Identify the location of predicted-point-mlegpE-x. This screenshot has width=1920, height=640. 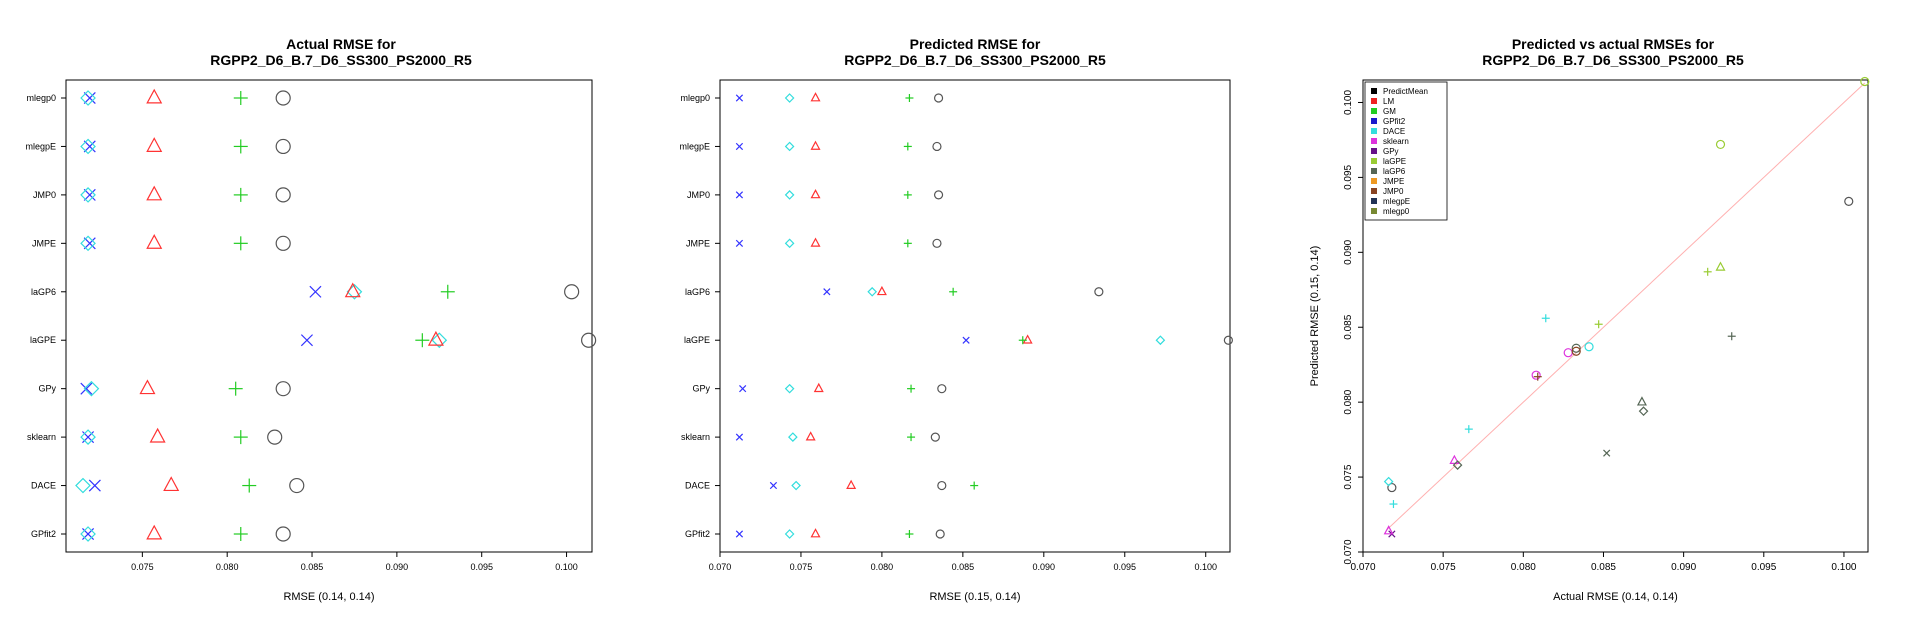
(739, 146).